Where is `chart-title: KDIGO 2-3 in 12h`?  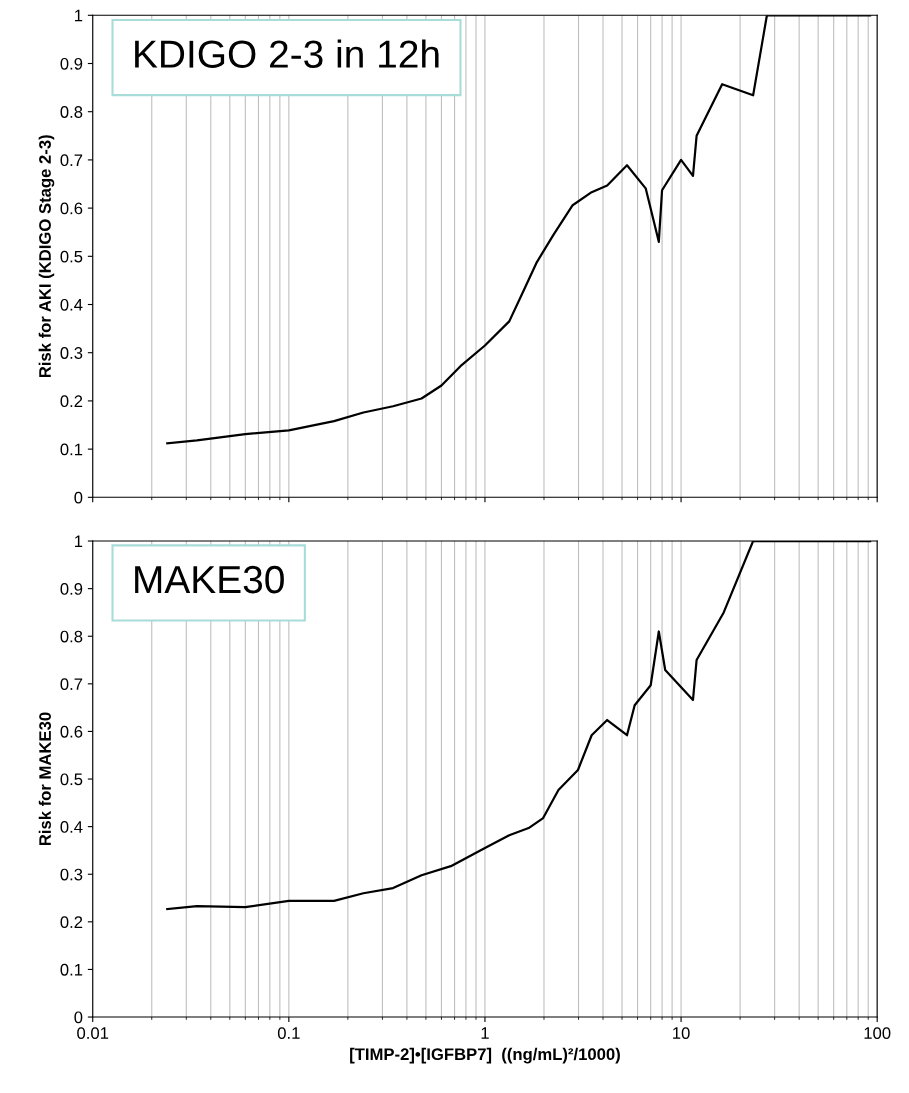 chart-title: KDIGO 2-3 in 12h is located at coordinates (287, 53).